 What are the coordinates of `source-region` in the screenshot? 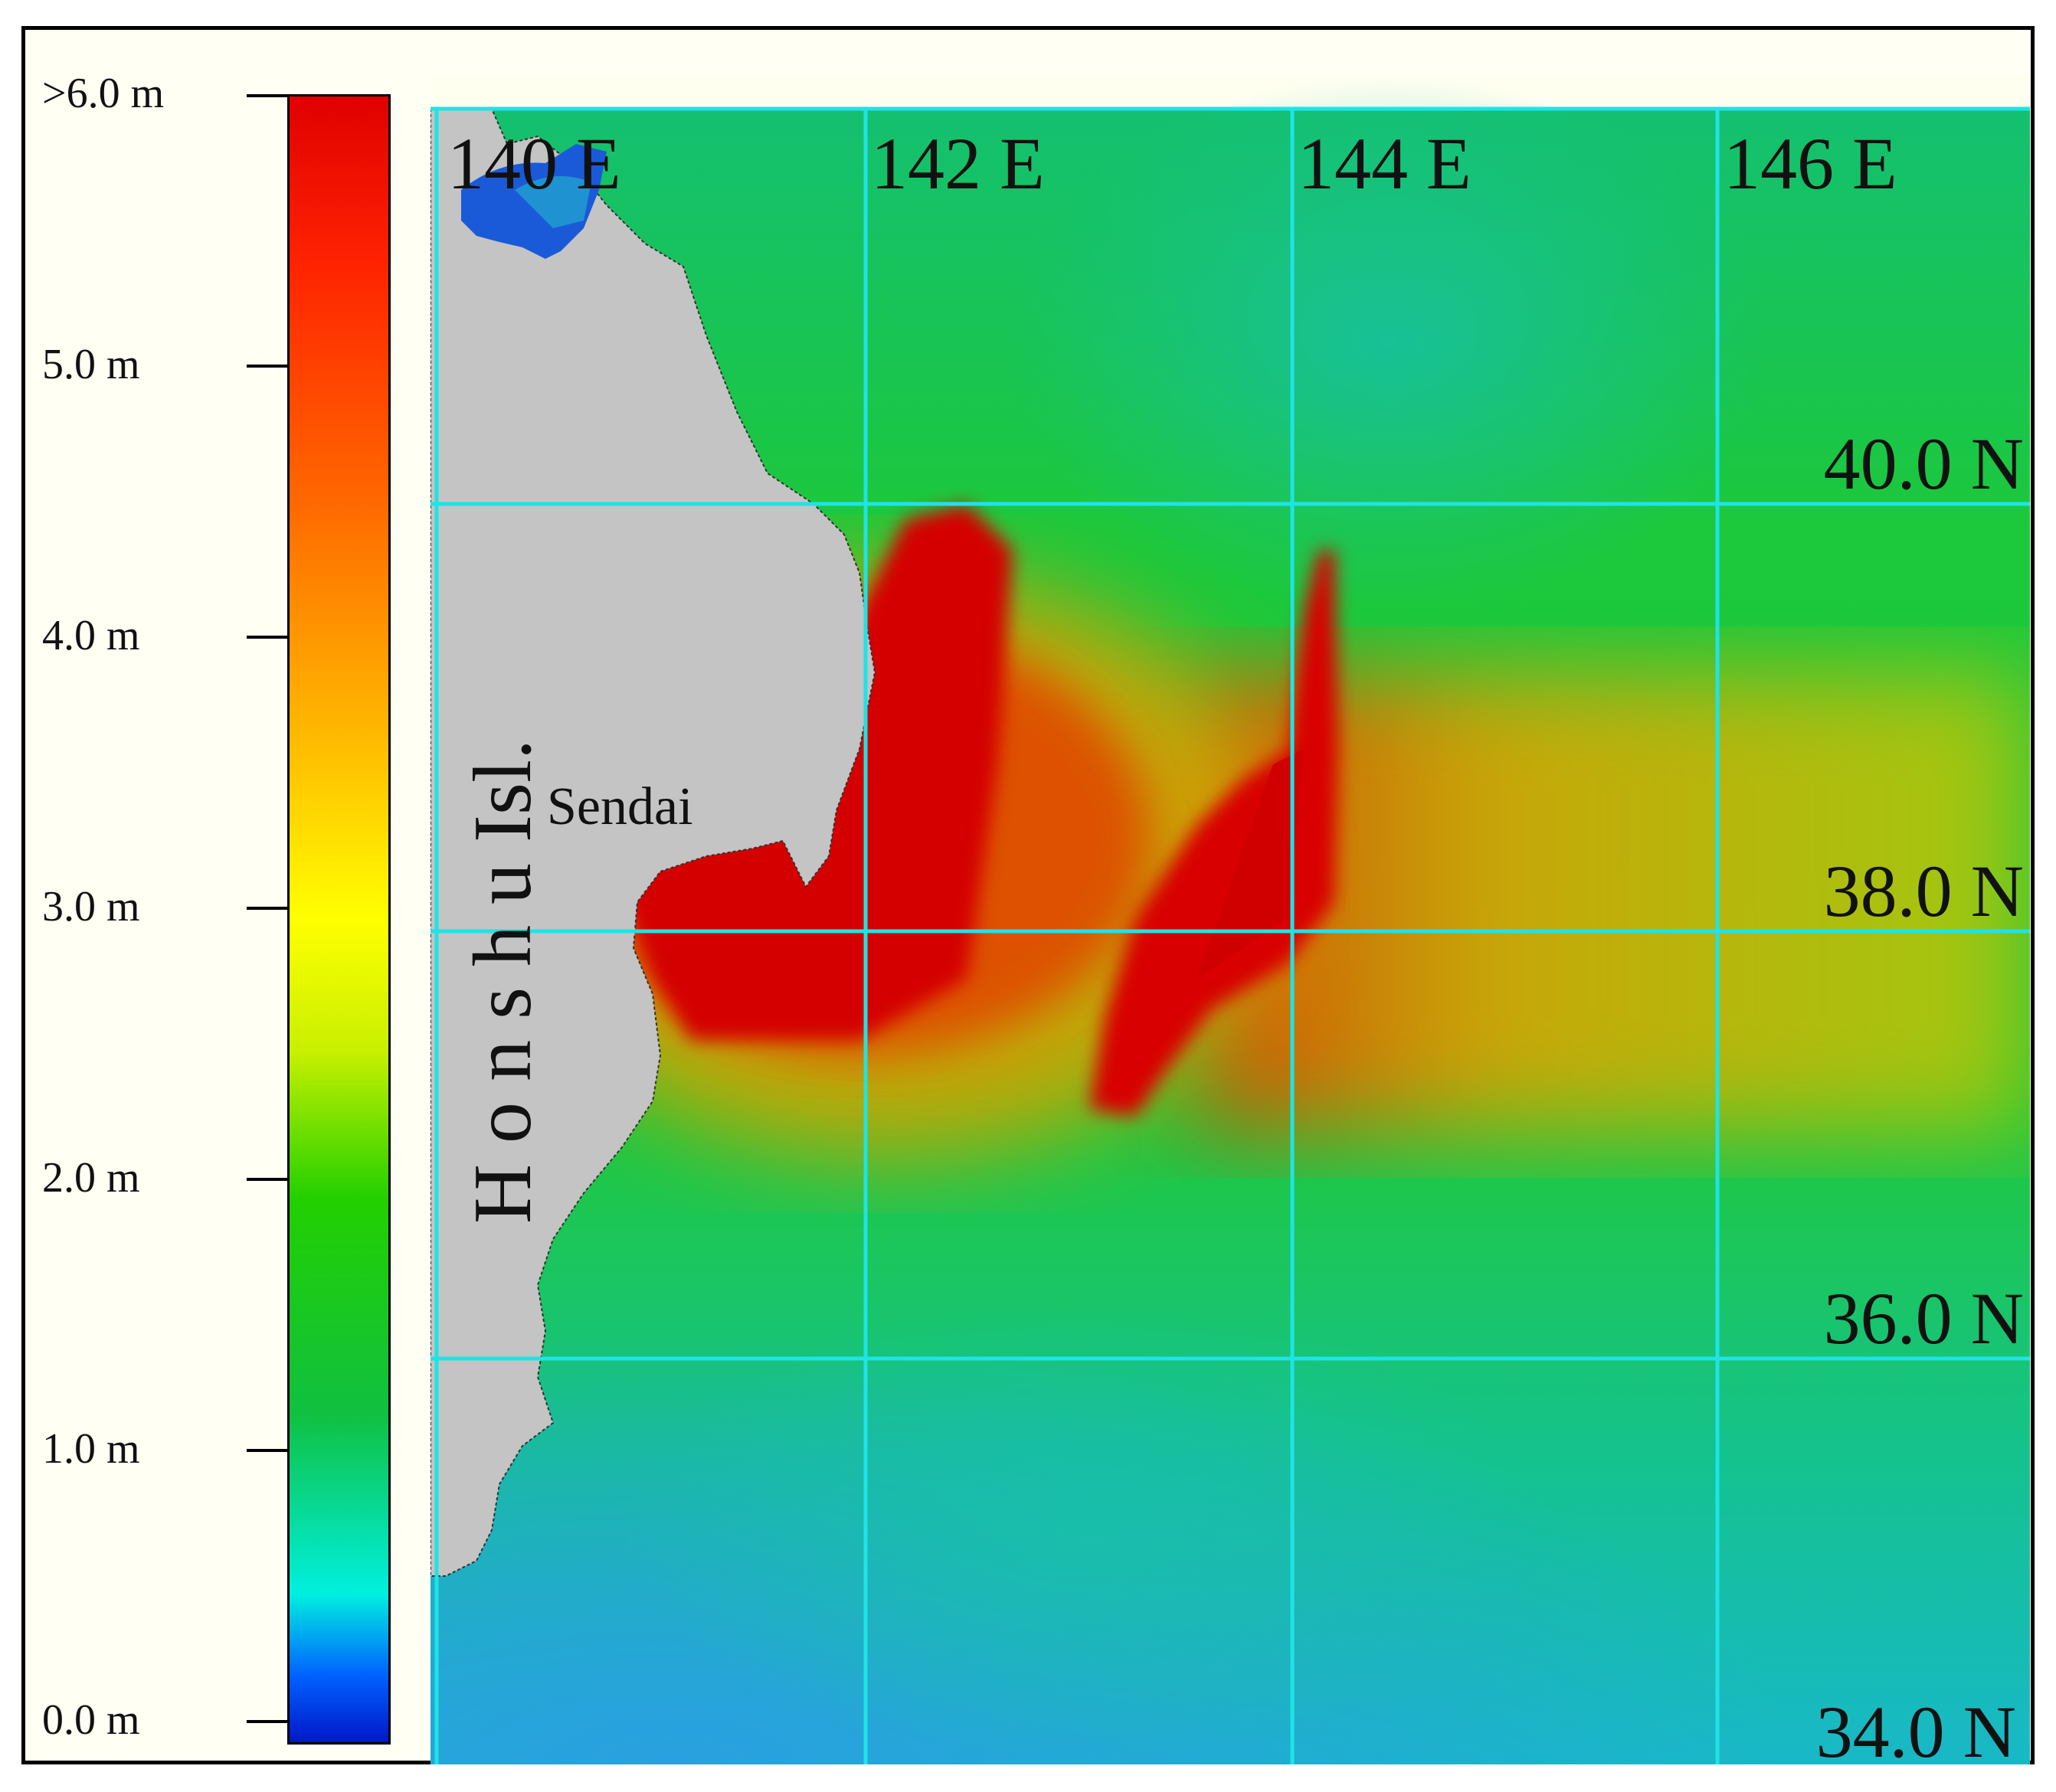 It's located at (1213, 833).